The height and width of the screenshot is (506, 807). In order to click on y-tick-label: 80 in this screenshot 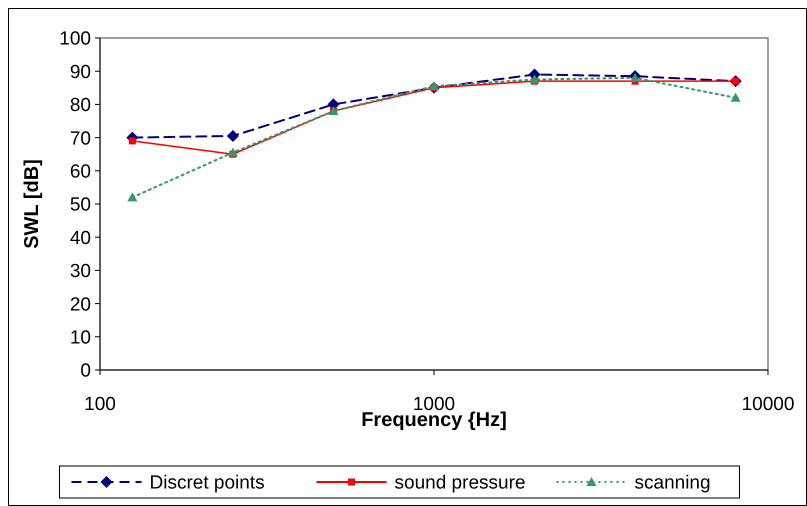, I will do `click(80, 105)`.